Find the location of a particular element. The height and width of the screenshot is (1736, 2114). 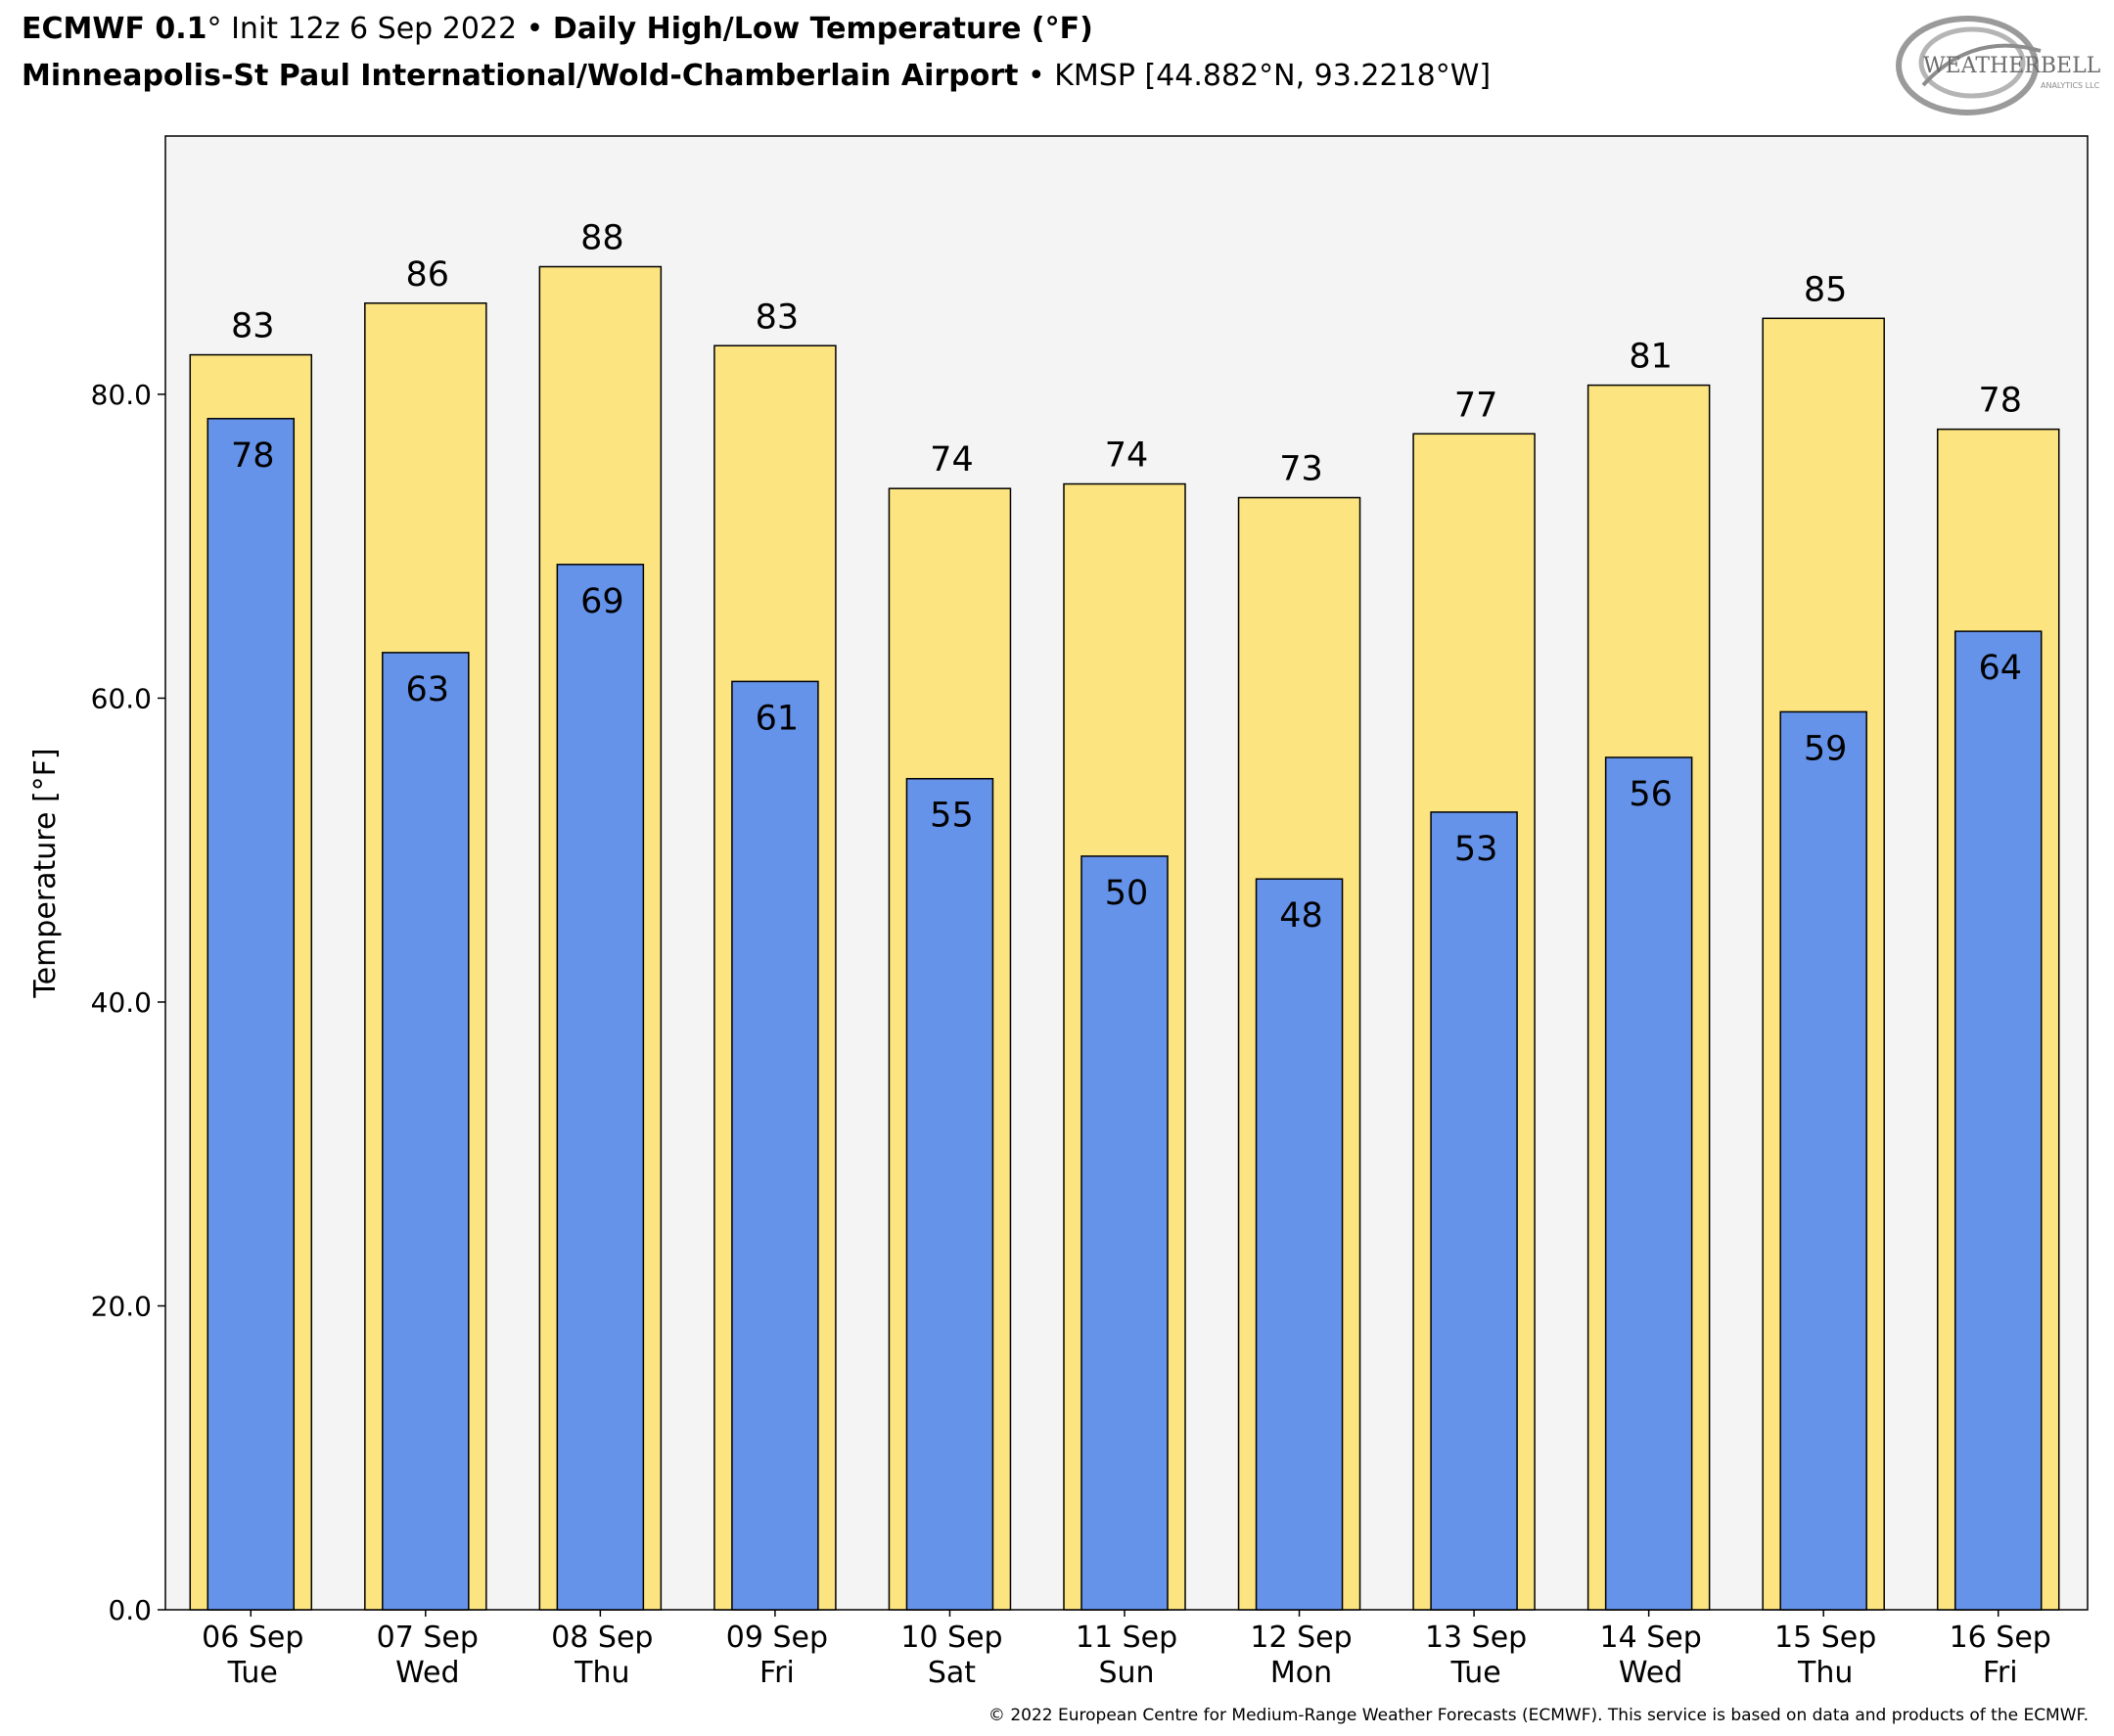

x-tick-label-date: 06 Sep is located at coordinates (252, 1638).